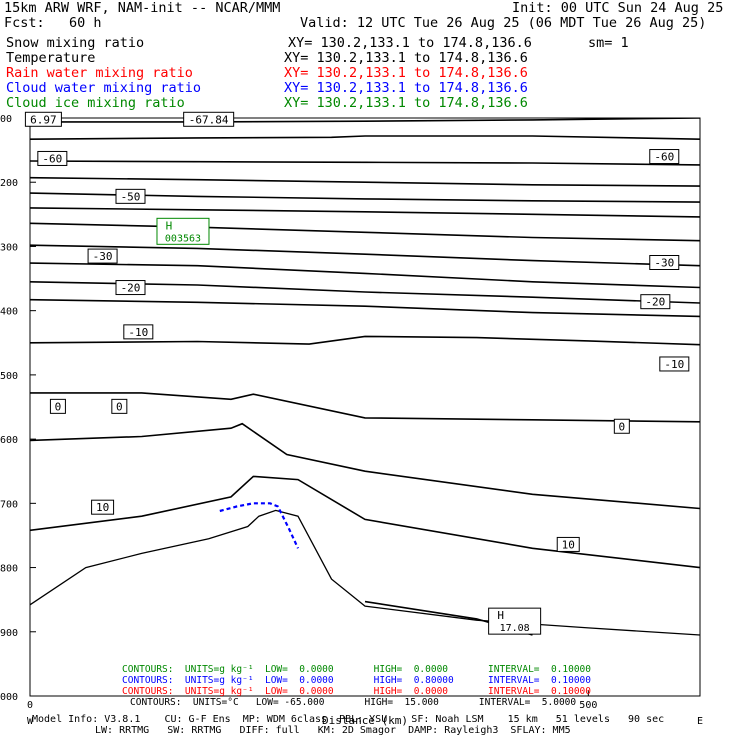 This screenshot has height=740, width=740. Describe the element at coordinates (700, 721) in the screenshot. I see `east-label: E` at that location.